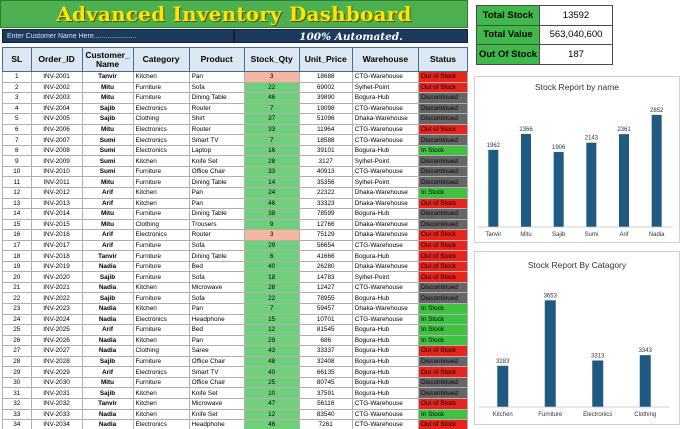  Describe the element at coordinates (385, 59) in the screenshot. I see `col-header-warehouse: Warehouse` at that location.